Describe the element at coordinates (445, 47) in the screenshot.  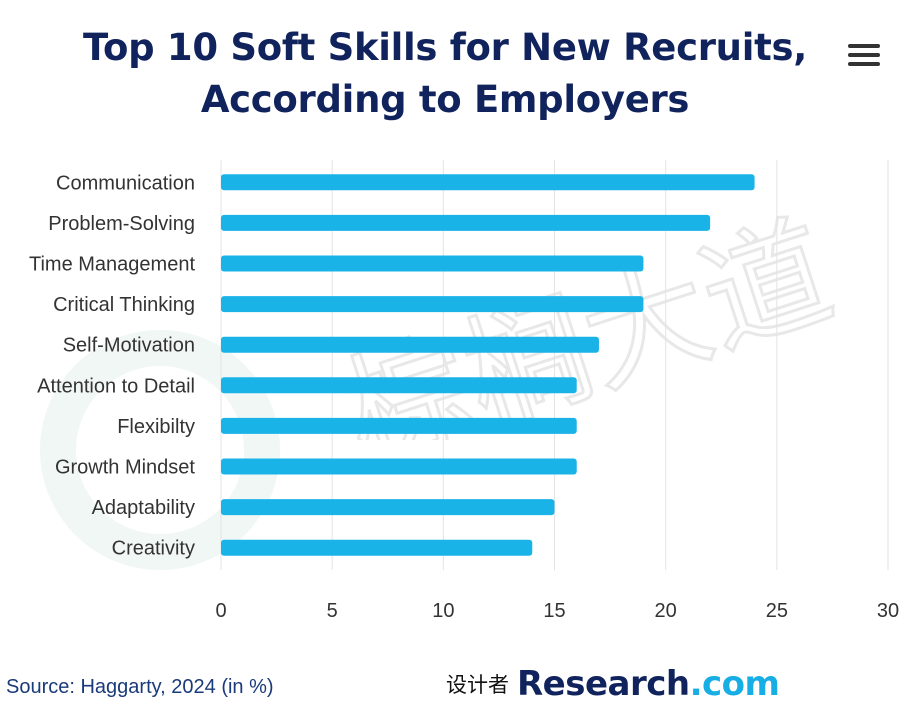
I see `chart-title-line-1: Top 10 Soft Skills for New Recruits,` at that location.